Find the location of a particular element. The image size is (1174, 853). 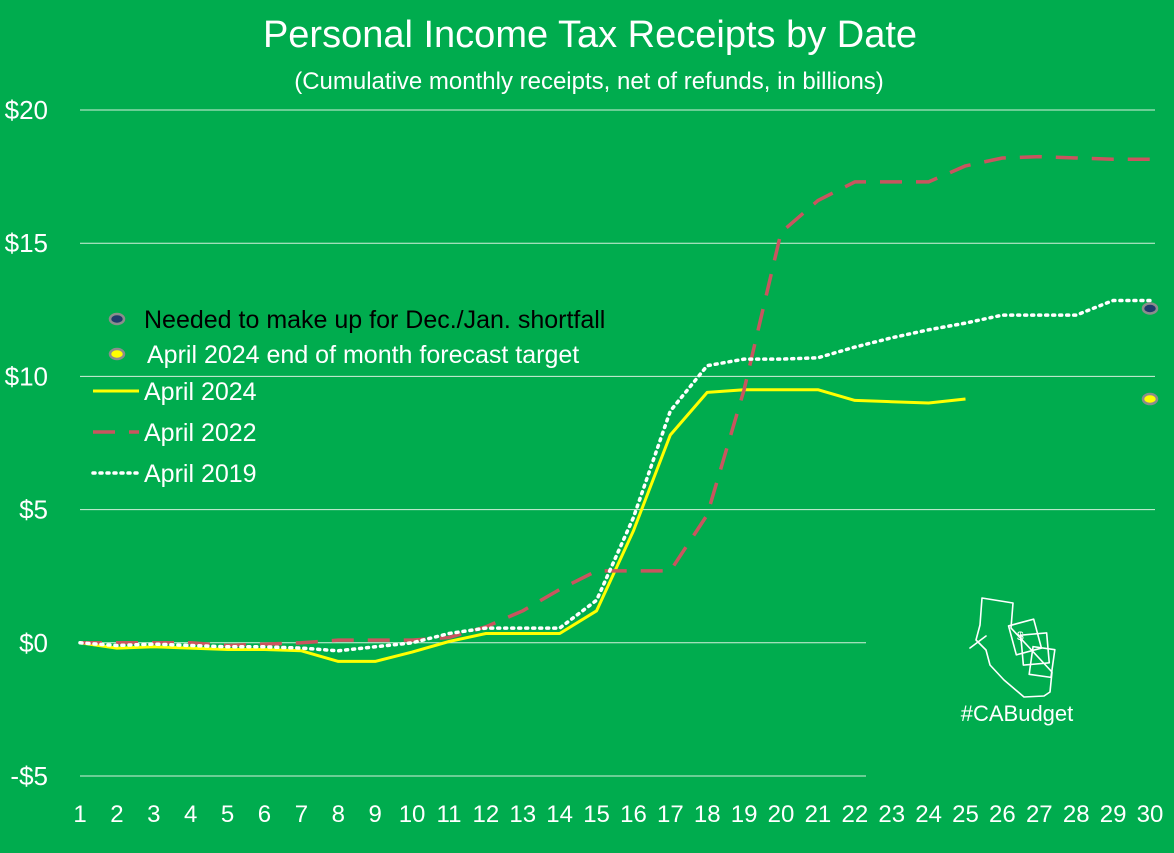

x-tick-label: 8 is located at coordinates (338, 814).